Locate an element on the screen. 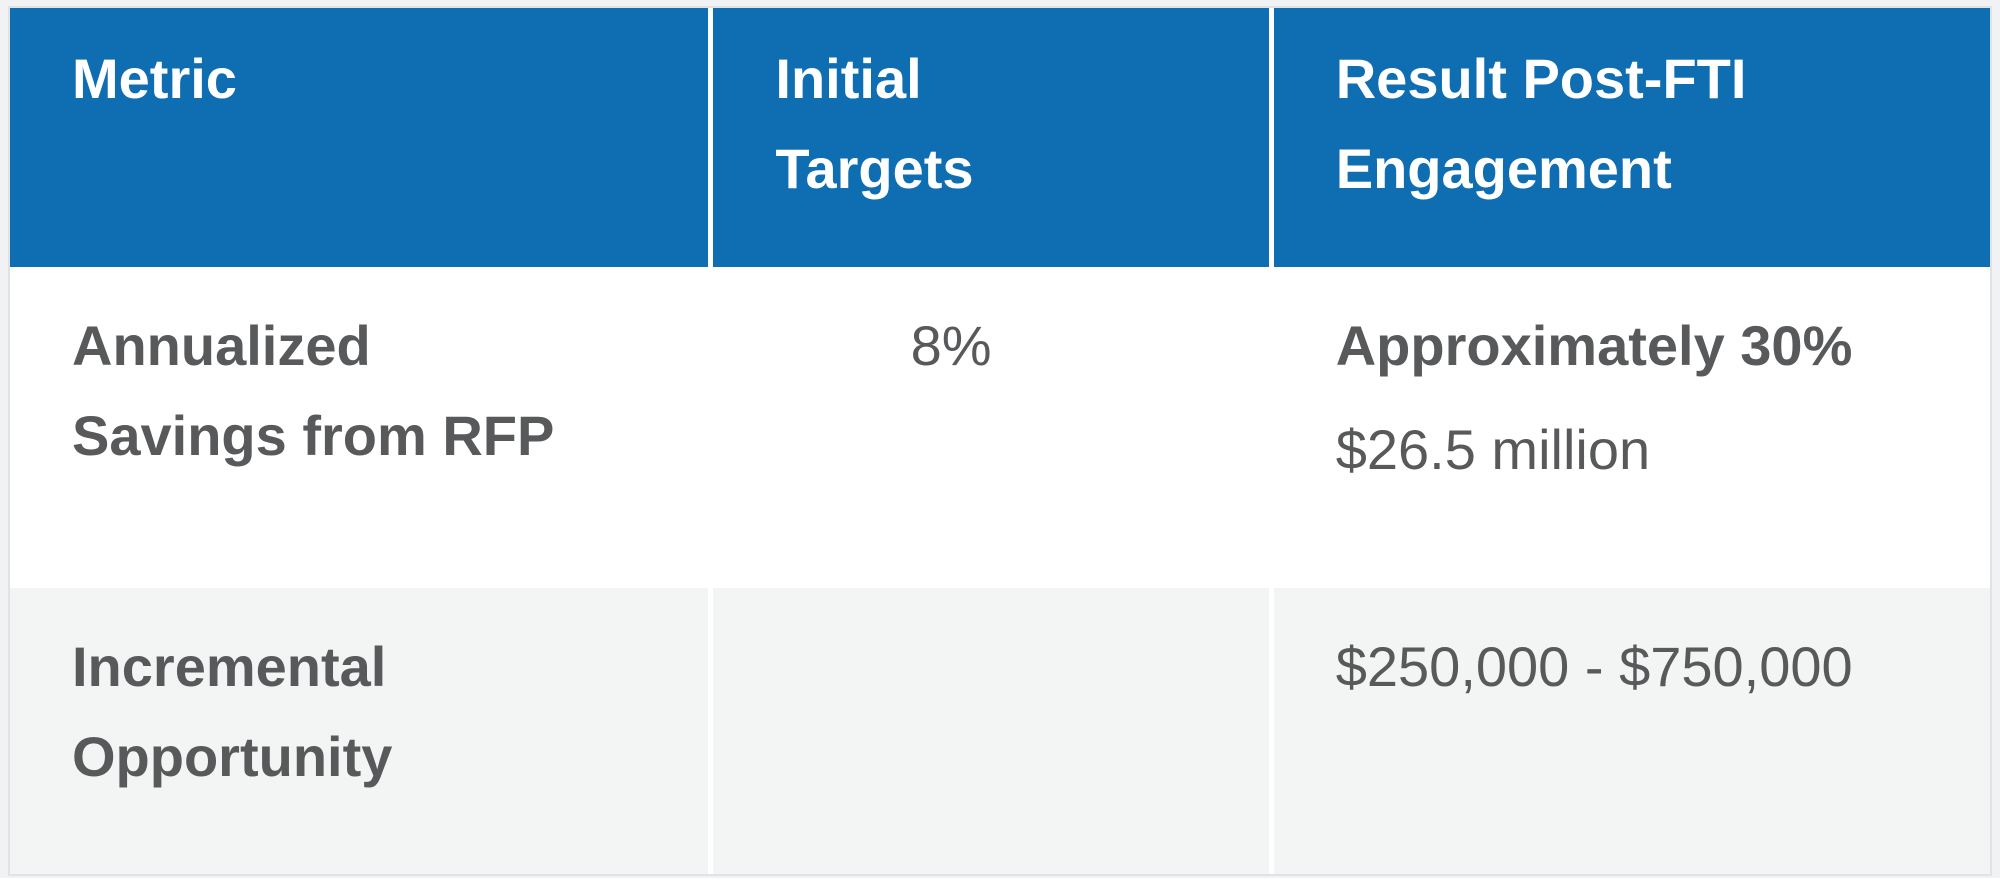 This screenshot has width=2000, height=888. header-label-result-post-fti: Result Post-FTI Engagement is located at coordinates (1541, 123).